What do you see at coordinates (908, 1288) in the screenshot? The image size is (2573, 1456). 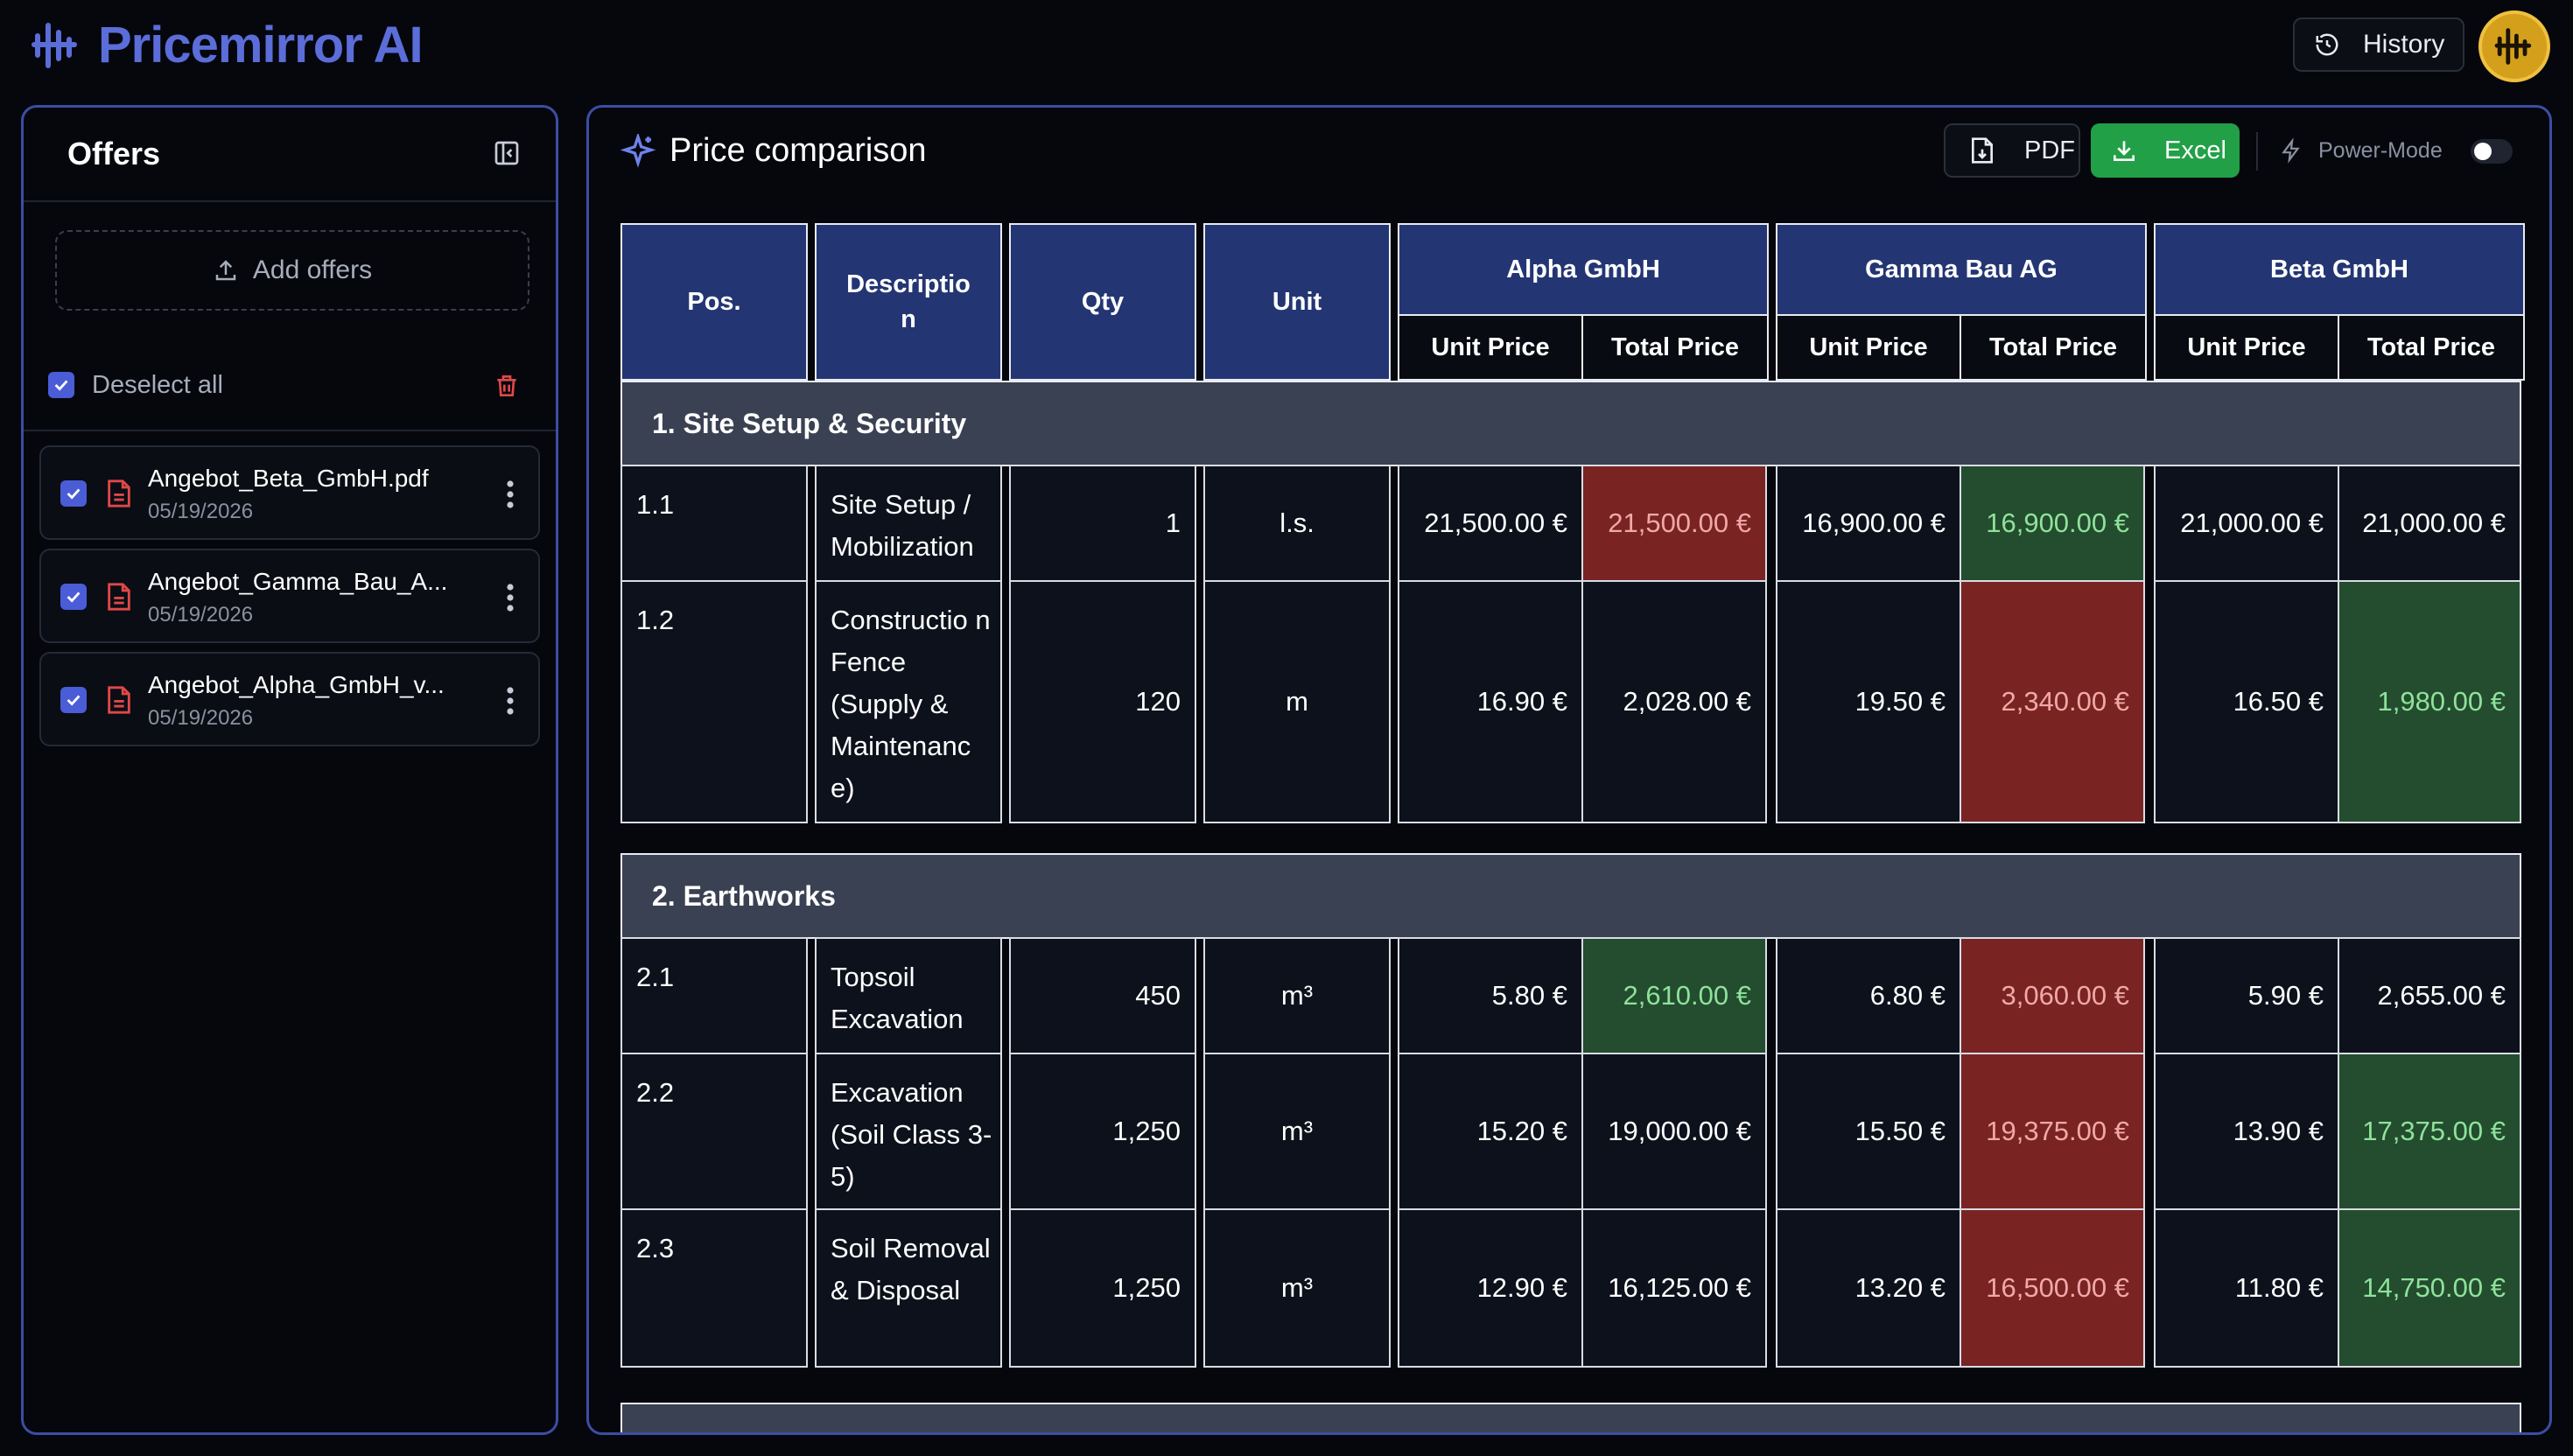 I see `cell-description: Soil Removal & Disposal` at bounding box center [908, 1288].